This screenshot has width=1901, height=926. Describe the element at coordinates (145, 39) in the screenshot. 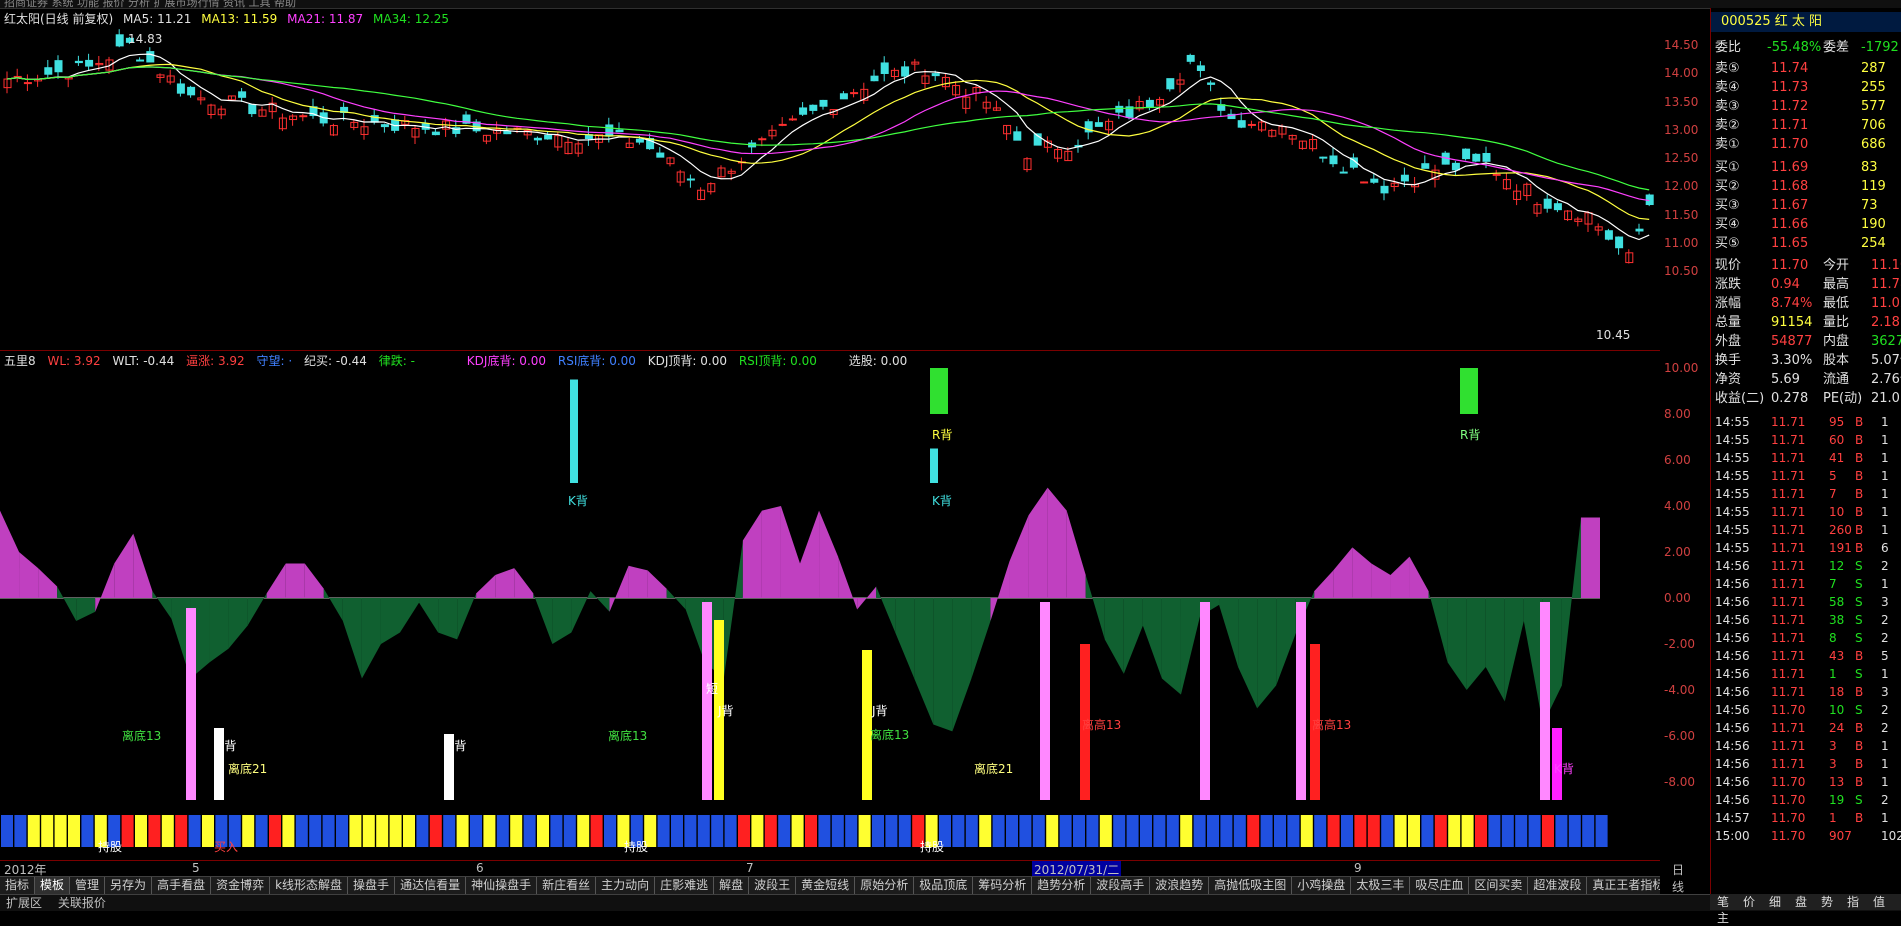

I see `high-price-label: 14.83` at that location.